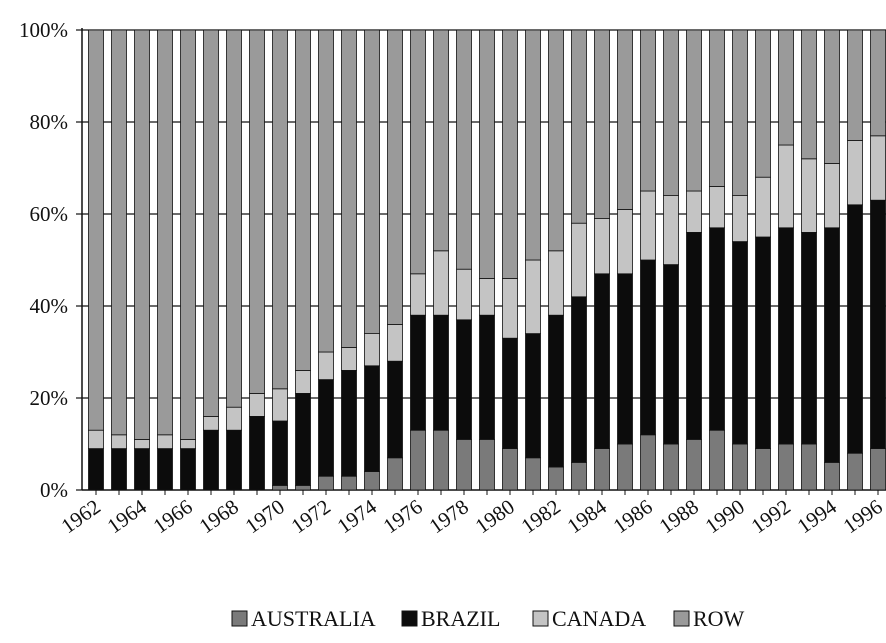  Describe the element at coordinates (855, 172) in the screenshot. I see `bar-canada-1995` at that location.